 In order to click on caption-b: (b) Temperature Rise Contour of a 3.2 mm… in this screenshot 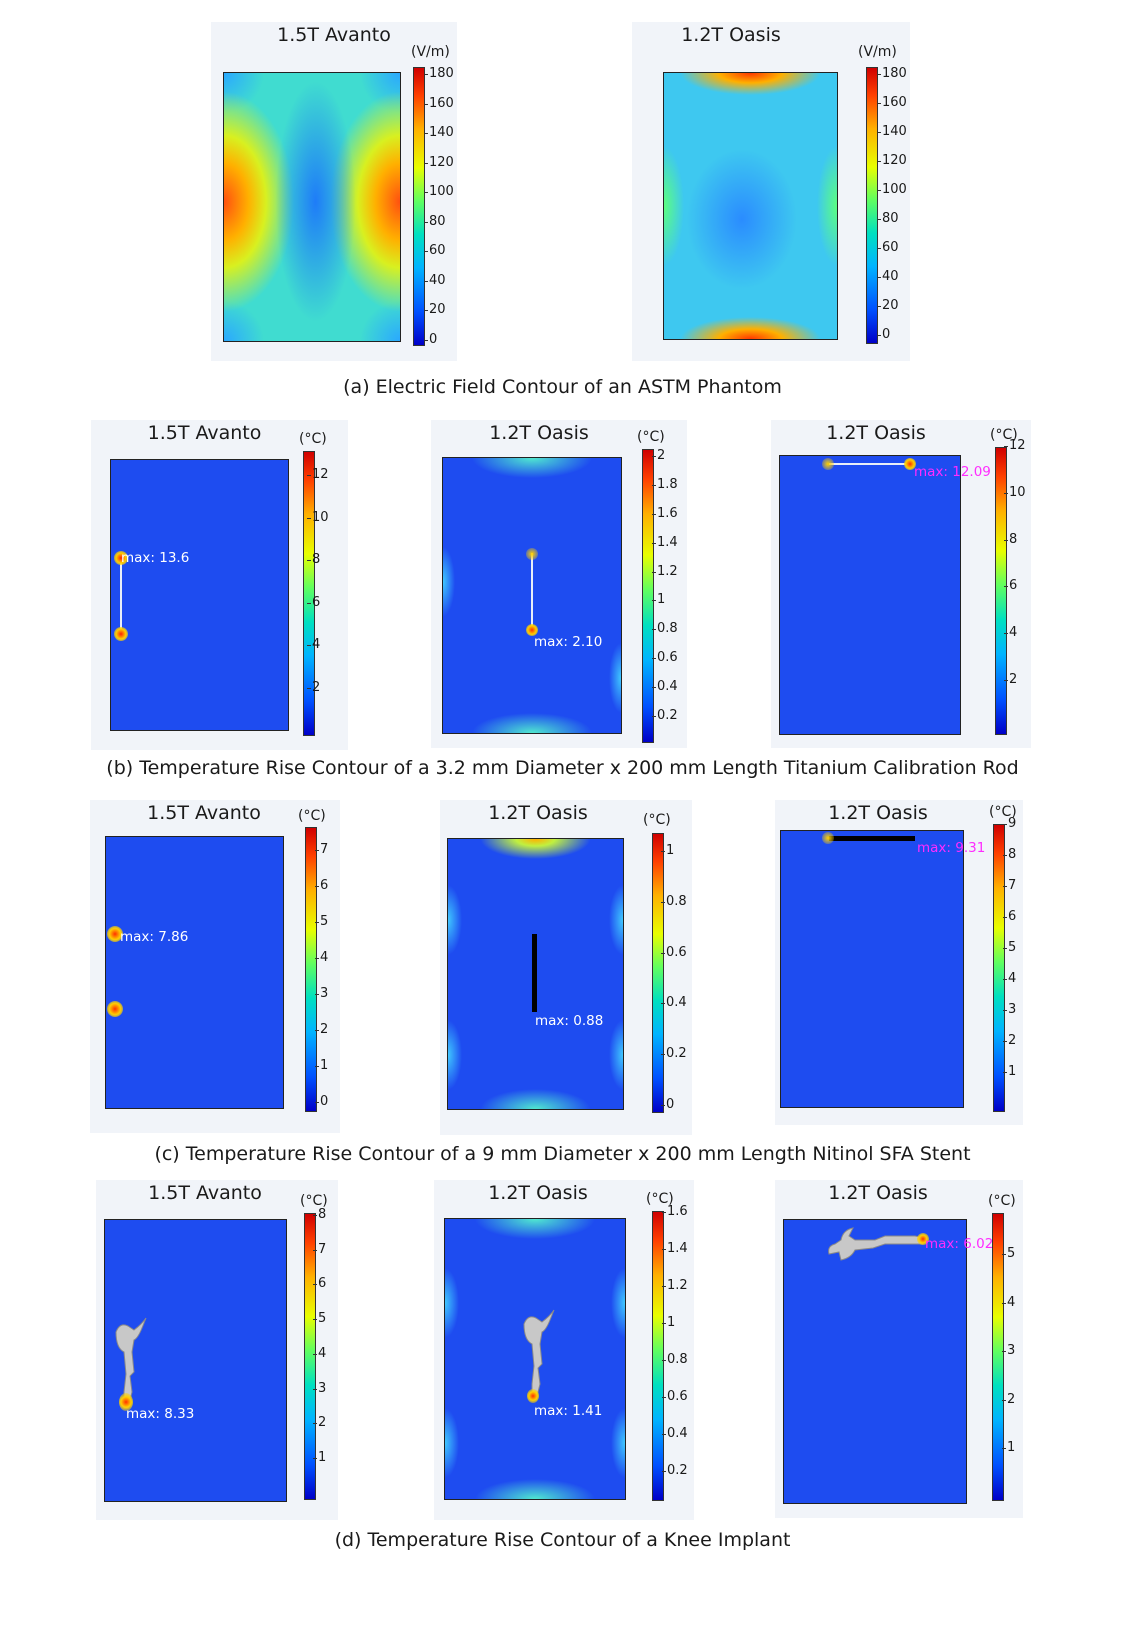, I will do `click(562, 768)`.